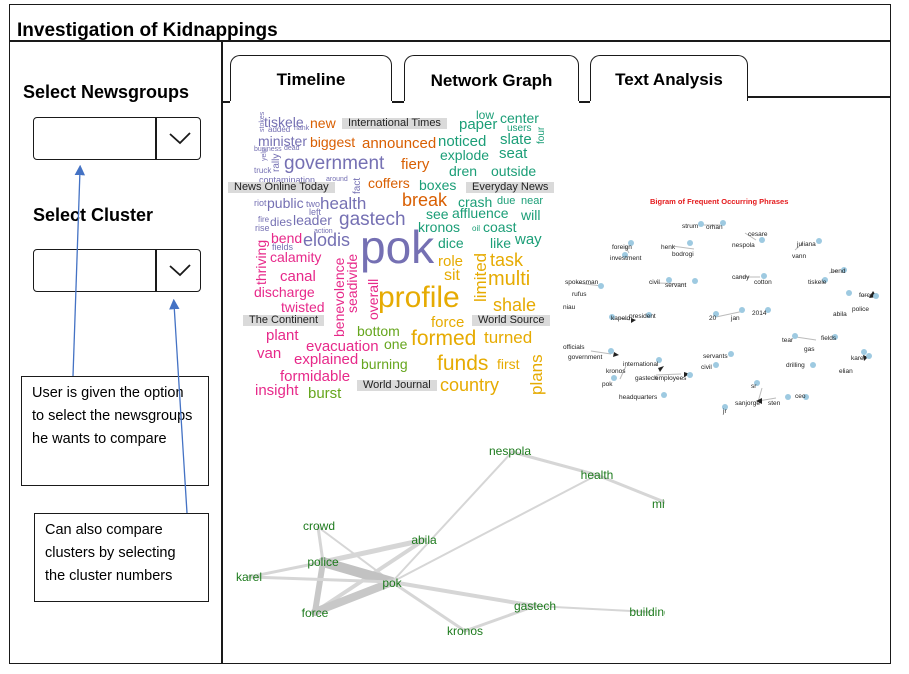 Image resolution: width=909 pixels, height=674 pixels. Describe the element at coordinates (287, 180) in the screenshot. I see `wc-word: contamination` at that location.